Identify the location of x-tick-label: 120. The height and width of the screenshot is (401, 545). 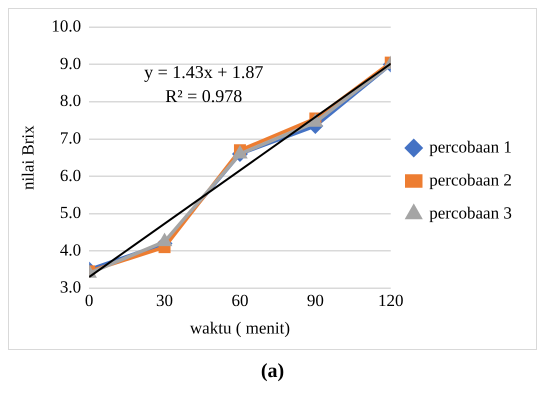
(391, 300).